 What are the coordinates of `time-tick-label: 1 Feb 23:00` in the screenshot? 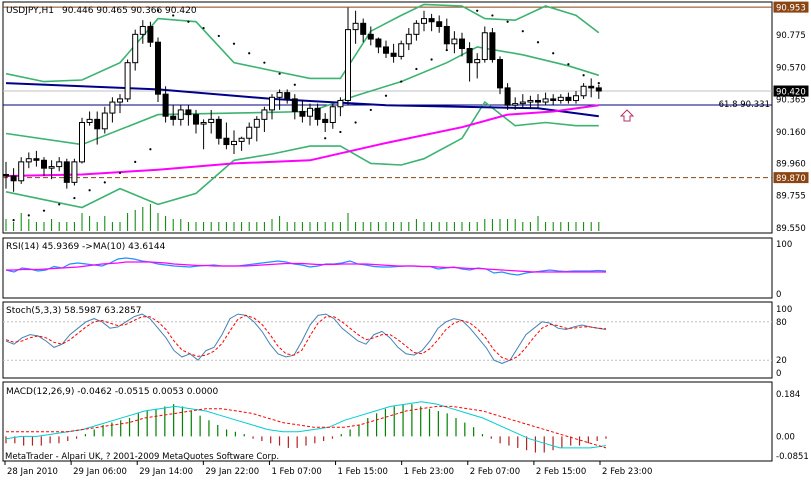 It's located at (429, 472).